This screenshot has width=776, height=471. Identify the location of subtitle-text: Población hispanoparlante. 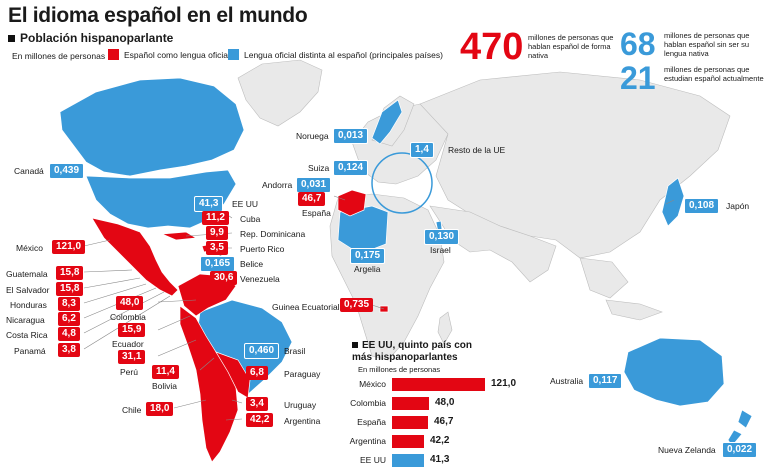
(97, 38).